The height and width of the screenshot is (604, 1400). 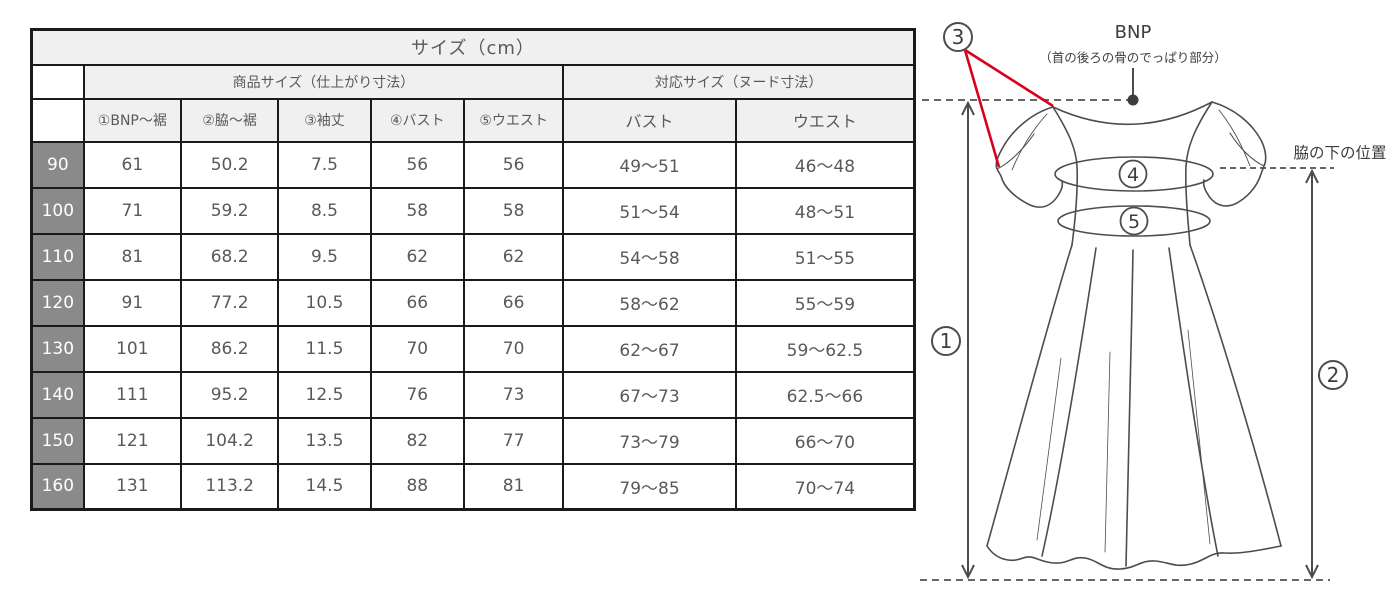 I want to click on value-cell: 70, so click(x=417, y=348).